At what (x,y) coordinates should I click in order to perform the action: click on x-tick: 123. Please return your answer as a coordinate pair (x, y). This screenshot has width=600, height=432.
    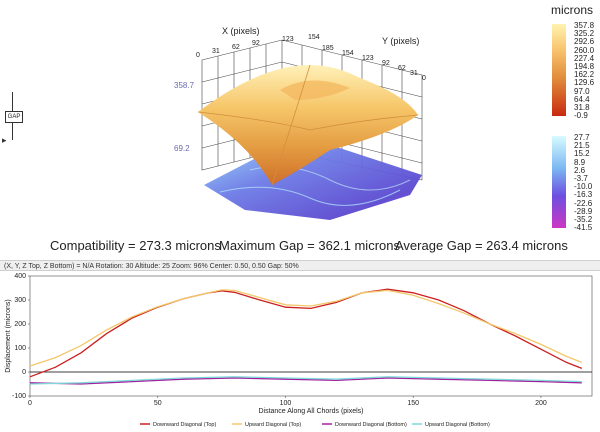
    Looking at the image, I should click on (288, 39).